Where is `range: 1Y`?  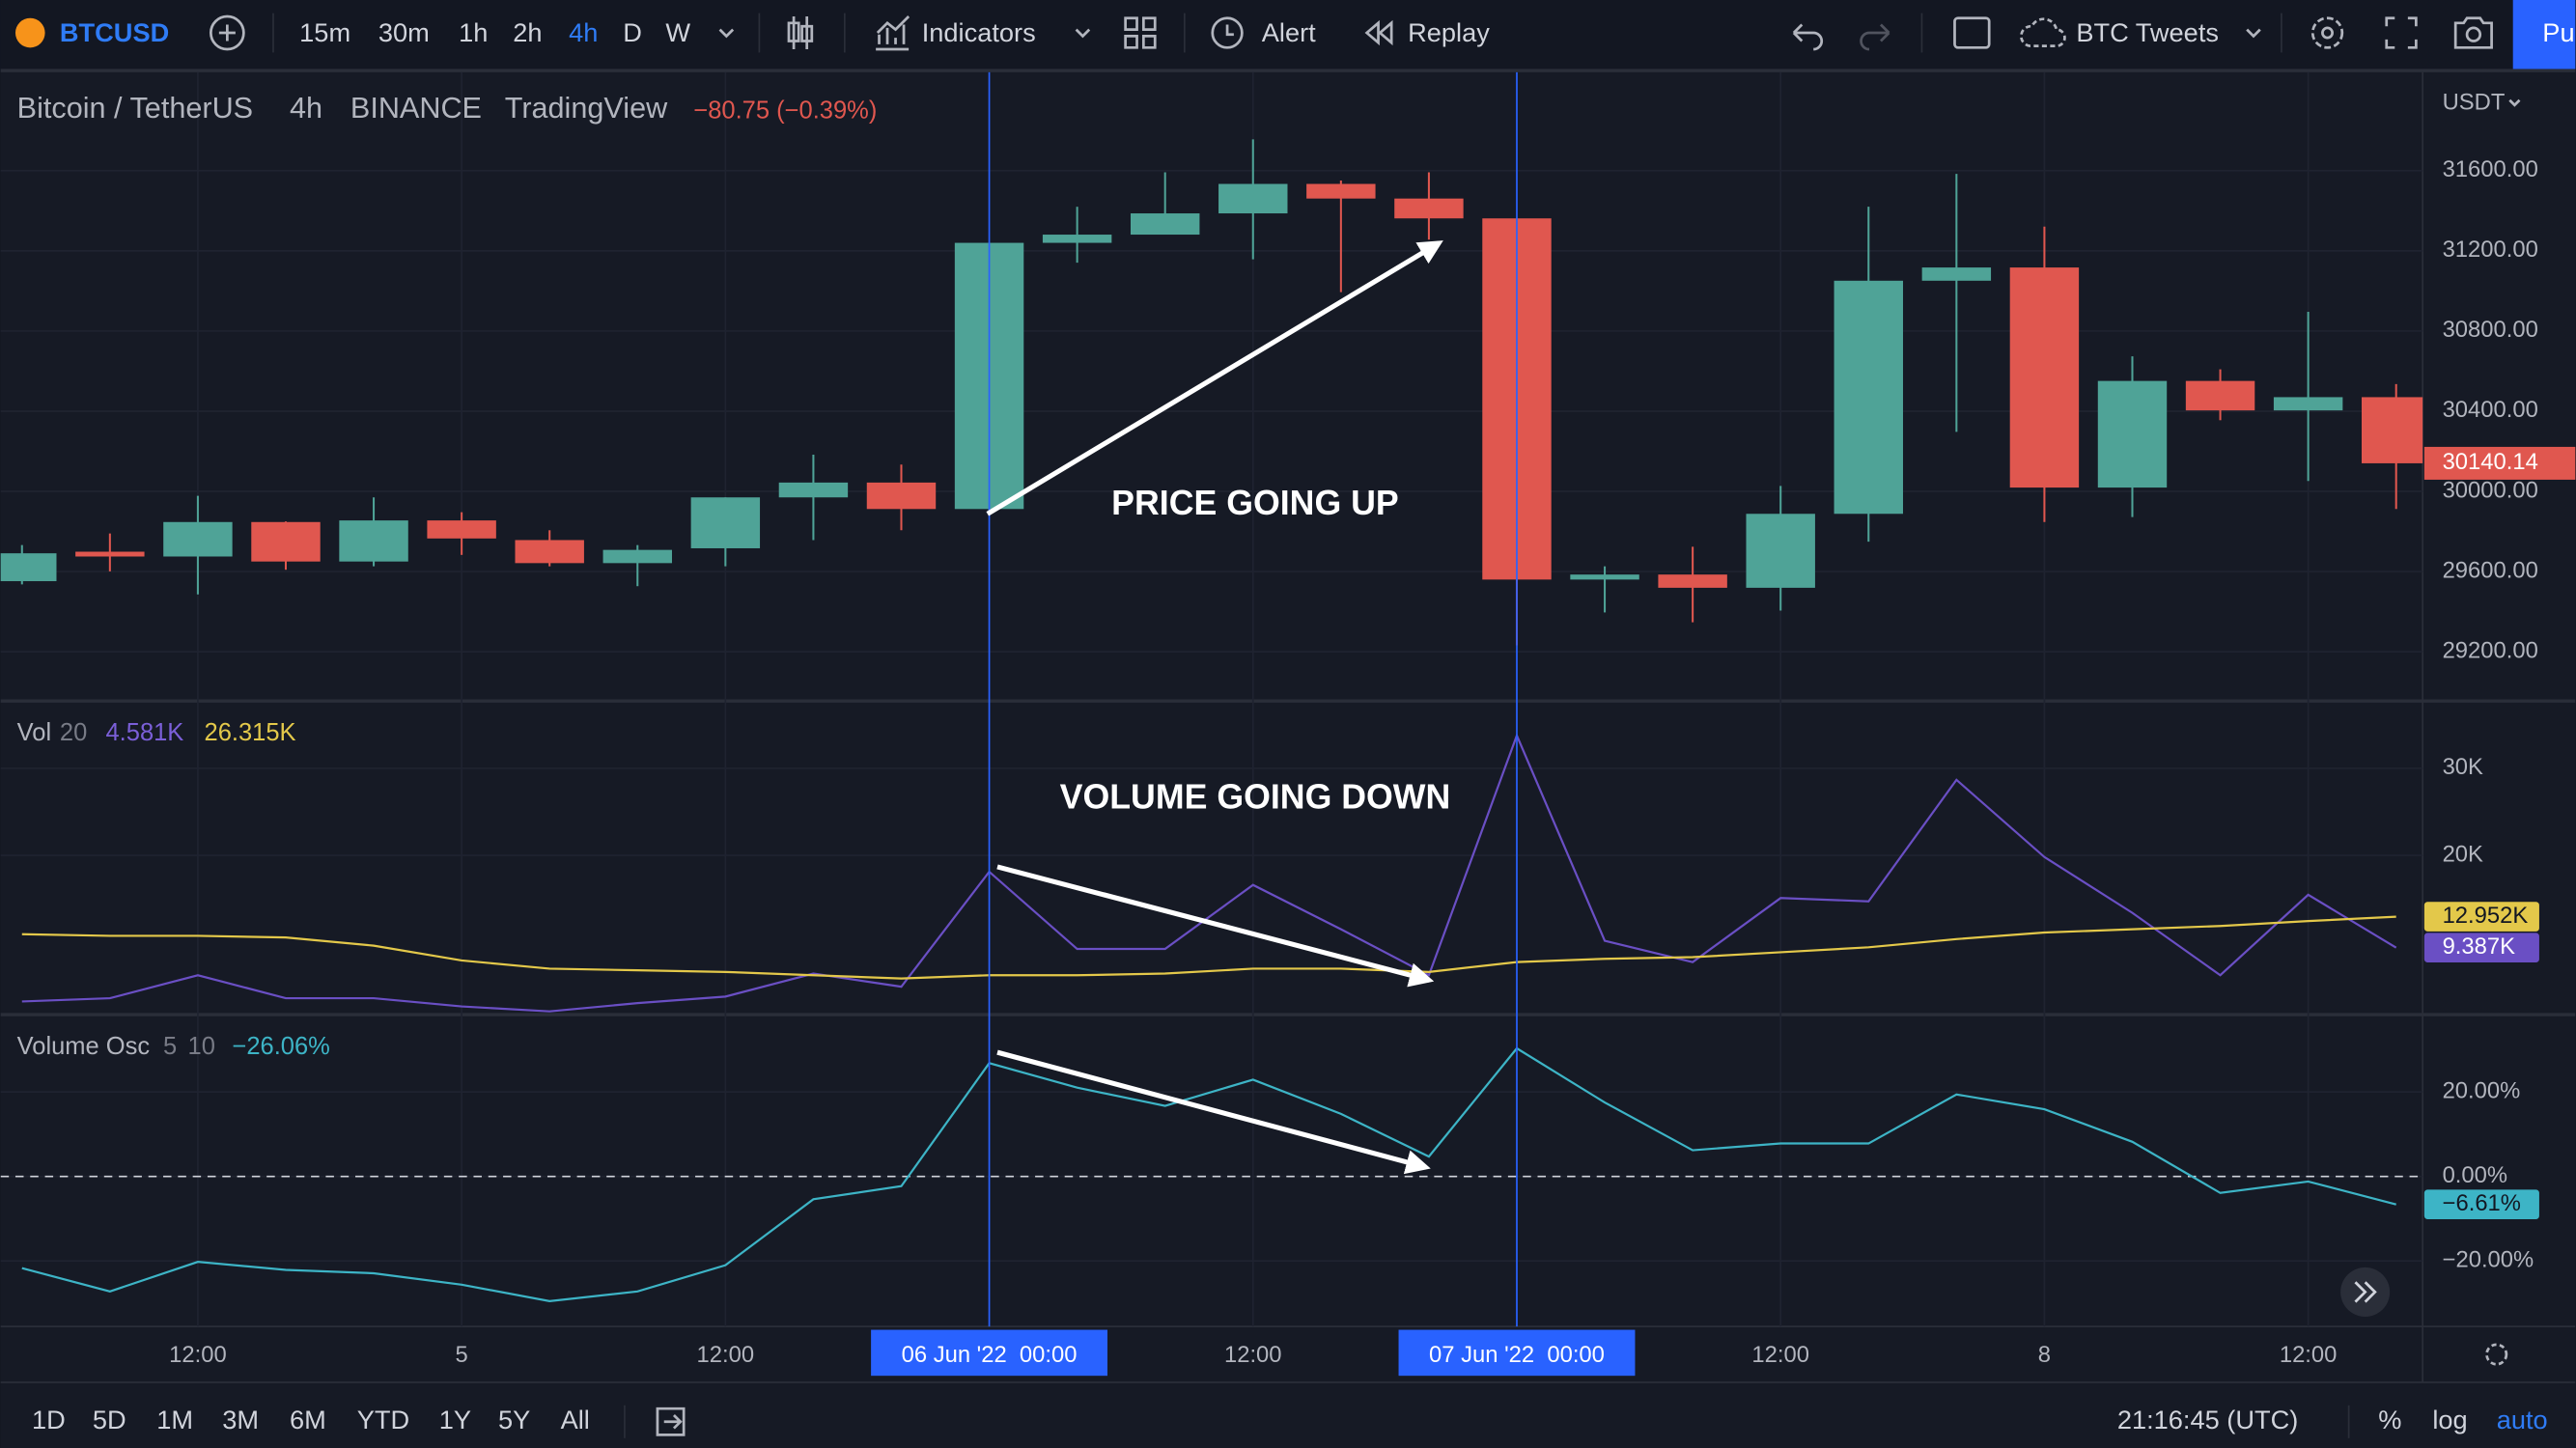
range: 1Y is located at coordinates (455, 1420).